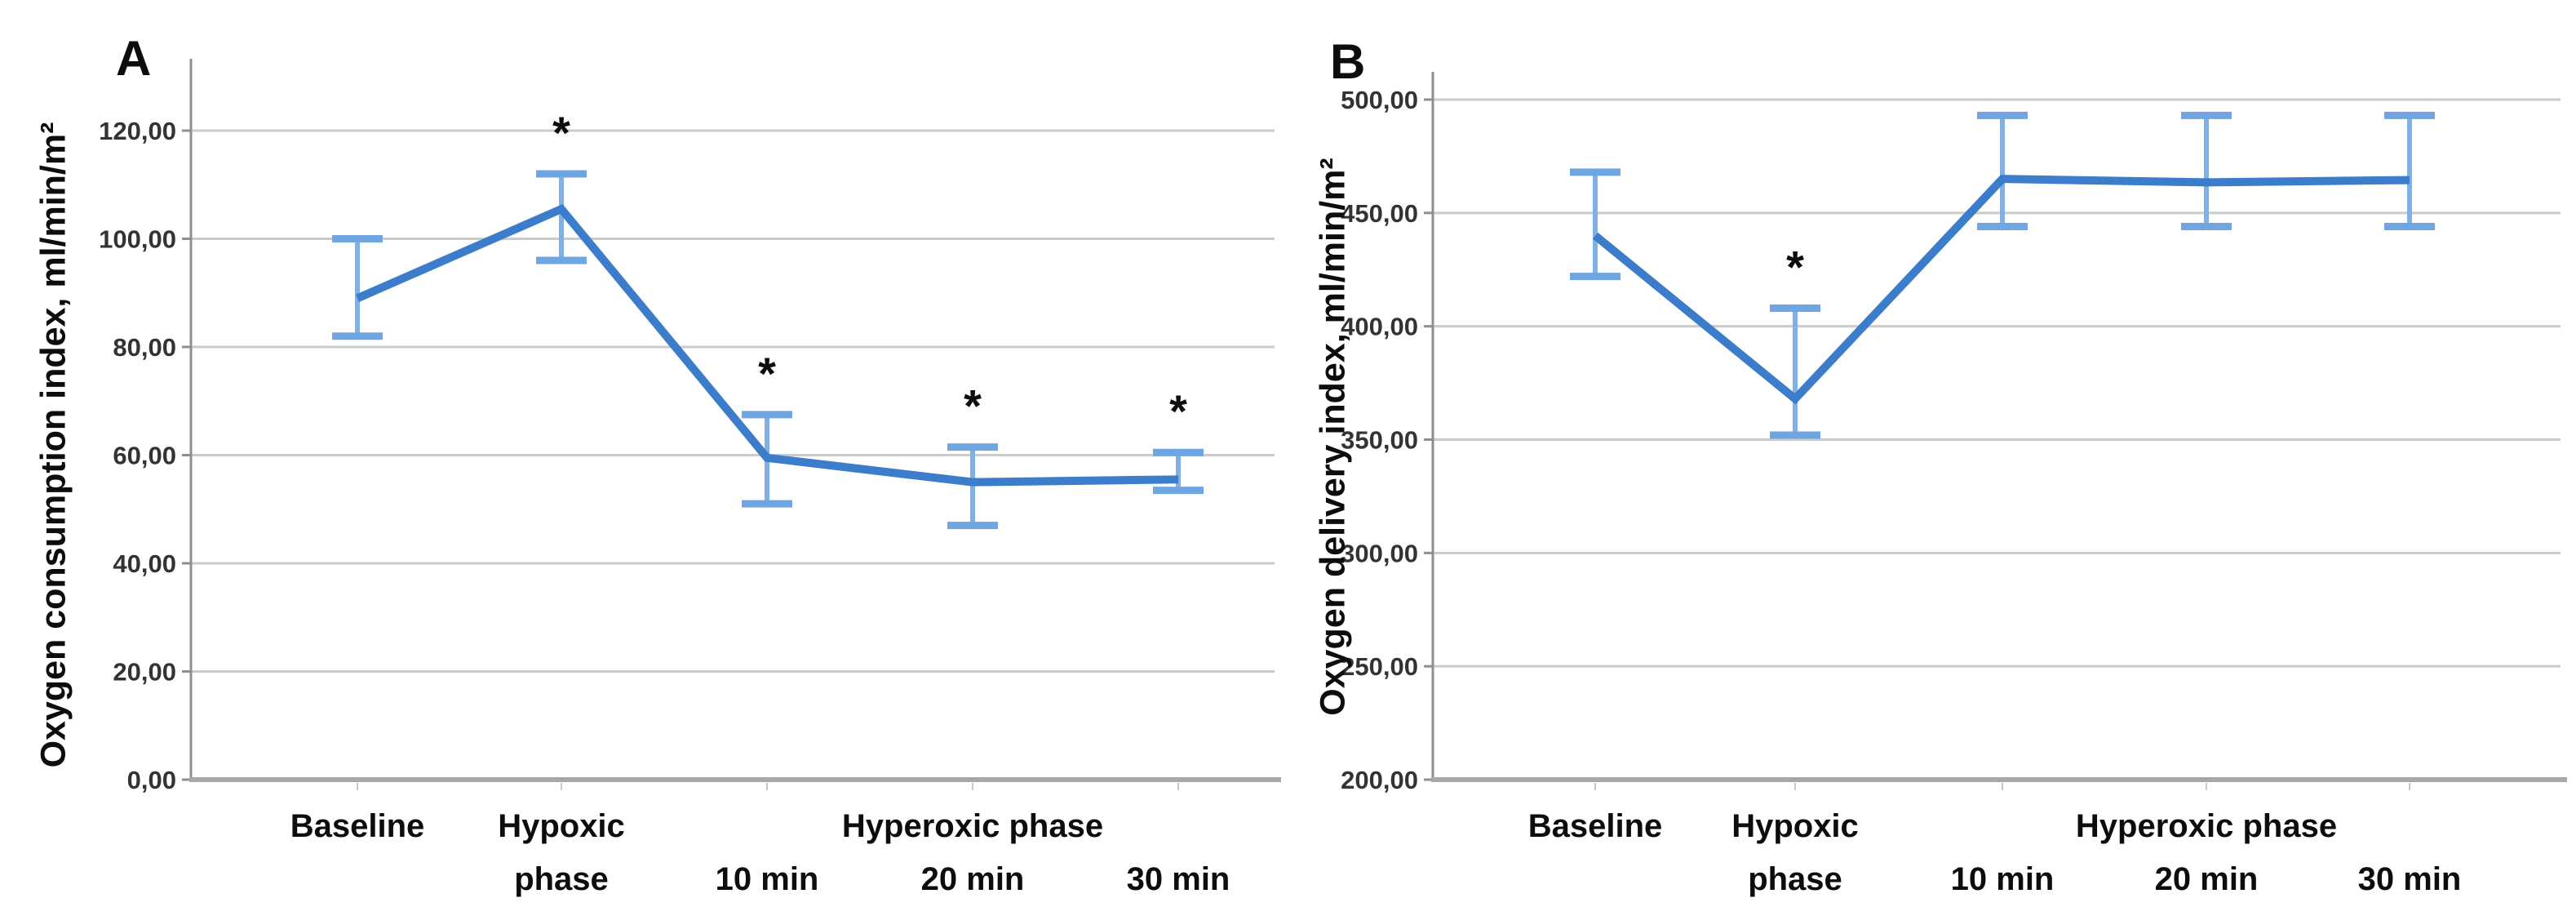 This screenshot has height=907, width=2576. What do you see at coordinates (151, 780) in the screenshot?
I see `y-tick-label: 0,00` at bounding box center [151, 780].